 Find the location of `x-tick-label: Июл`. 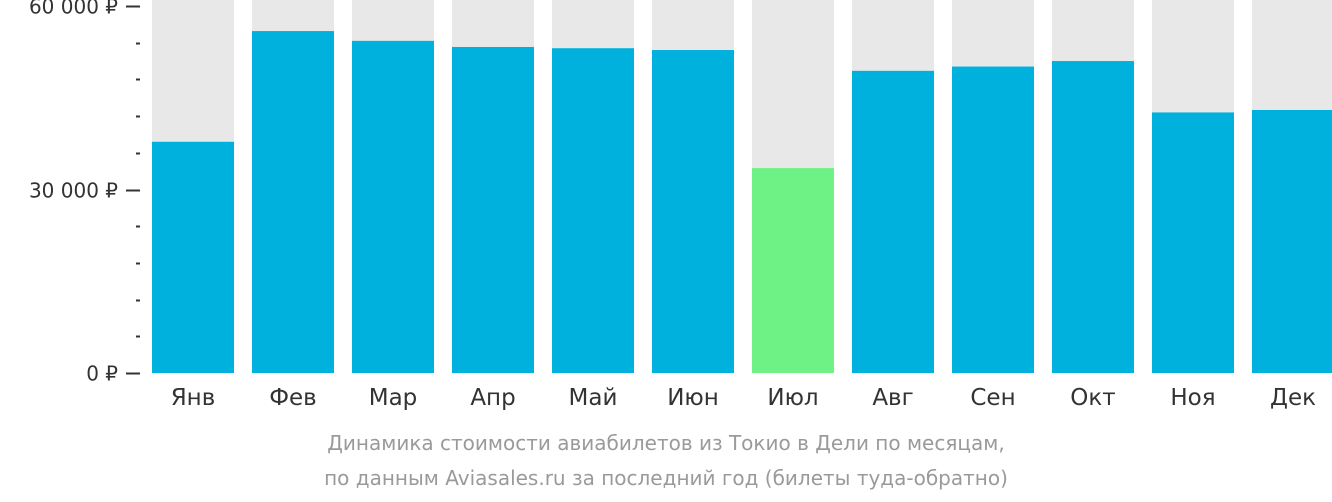

x-tick-label: Июл is located at coordinates (792, 398).